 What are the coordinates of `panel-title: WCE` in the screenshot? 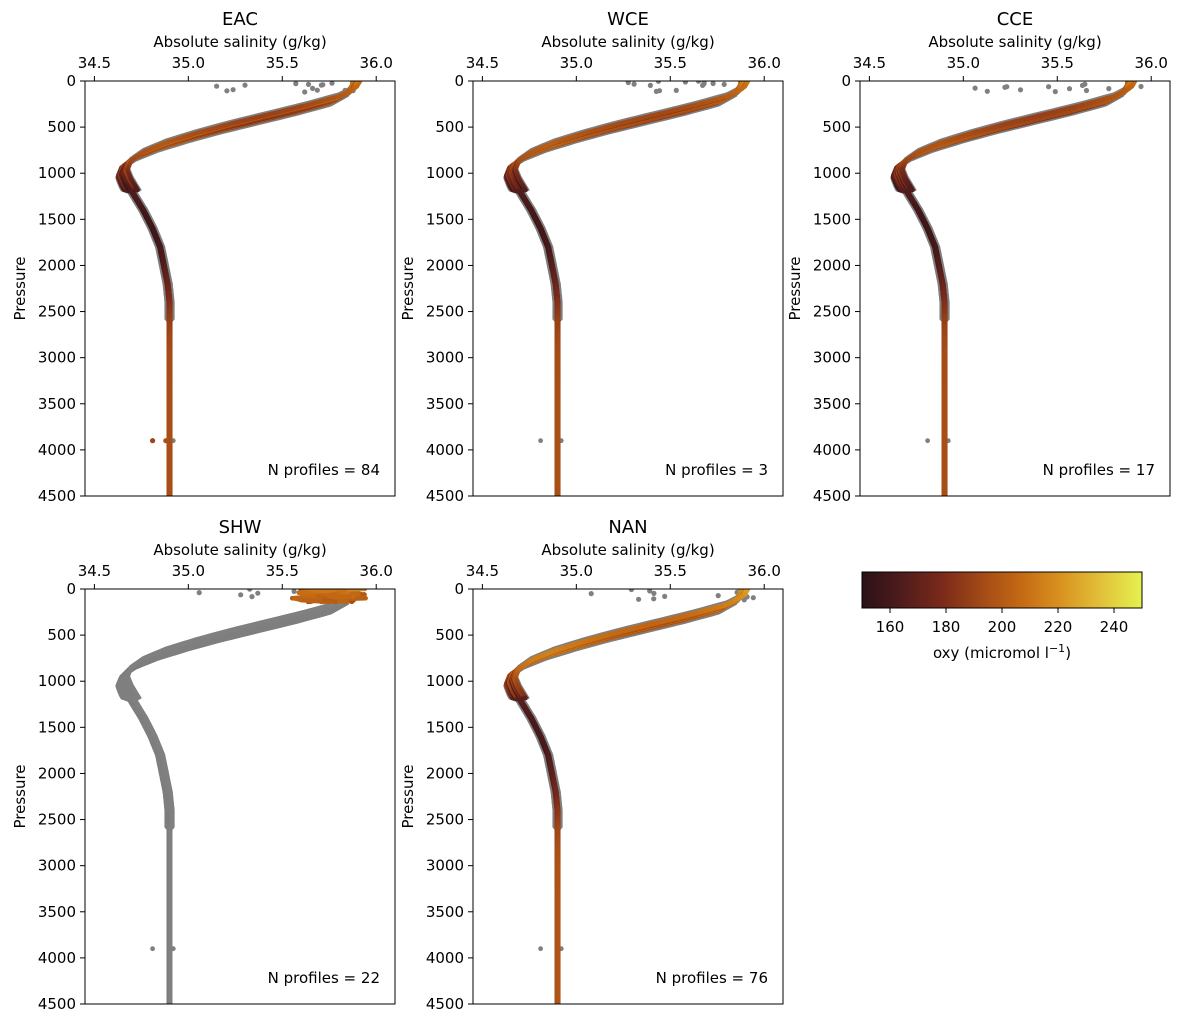 It's located at (628, 19).